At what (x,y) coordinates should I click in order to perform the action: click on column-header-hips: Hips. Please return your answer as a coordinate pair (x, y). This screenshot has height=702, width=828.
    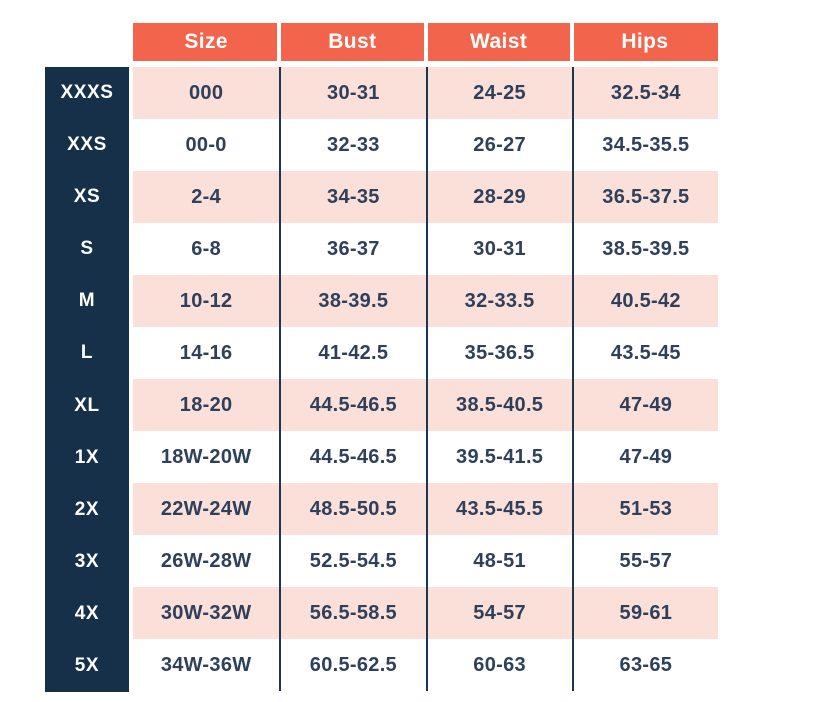
    Looking at the image, I should click on (645, 41).